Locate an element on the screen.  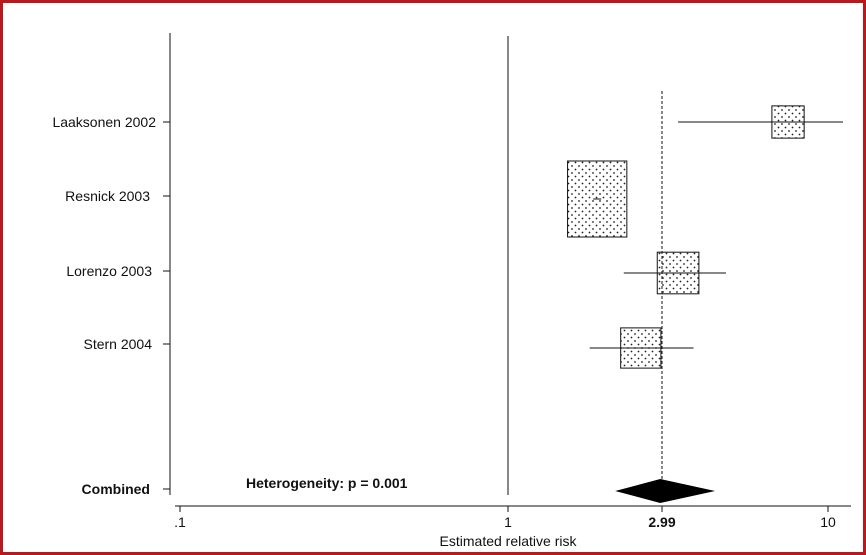
combined-label: Combined is located at coordinates (116, 489).